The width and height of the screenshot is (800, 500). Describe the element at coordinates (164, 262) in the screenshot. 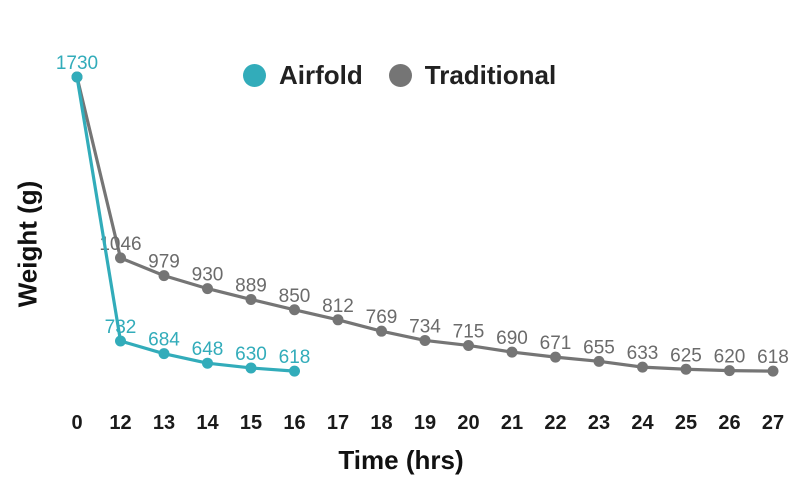

I see `traditional-point-label: 979` at that location.